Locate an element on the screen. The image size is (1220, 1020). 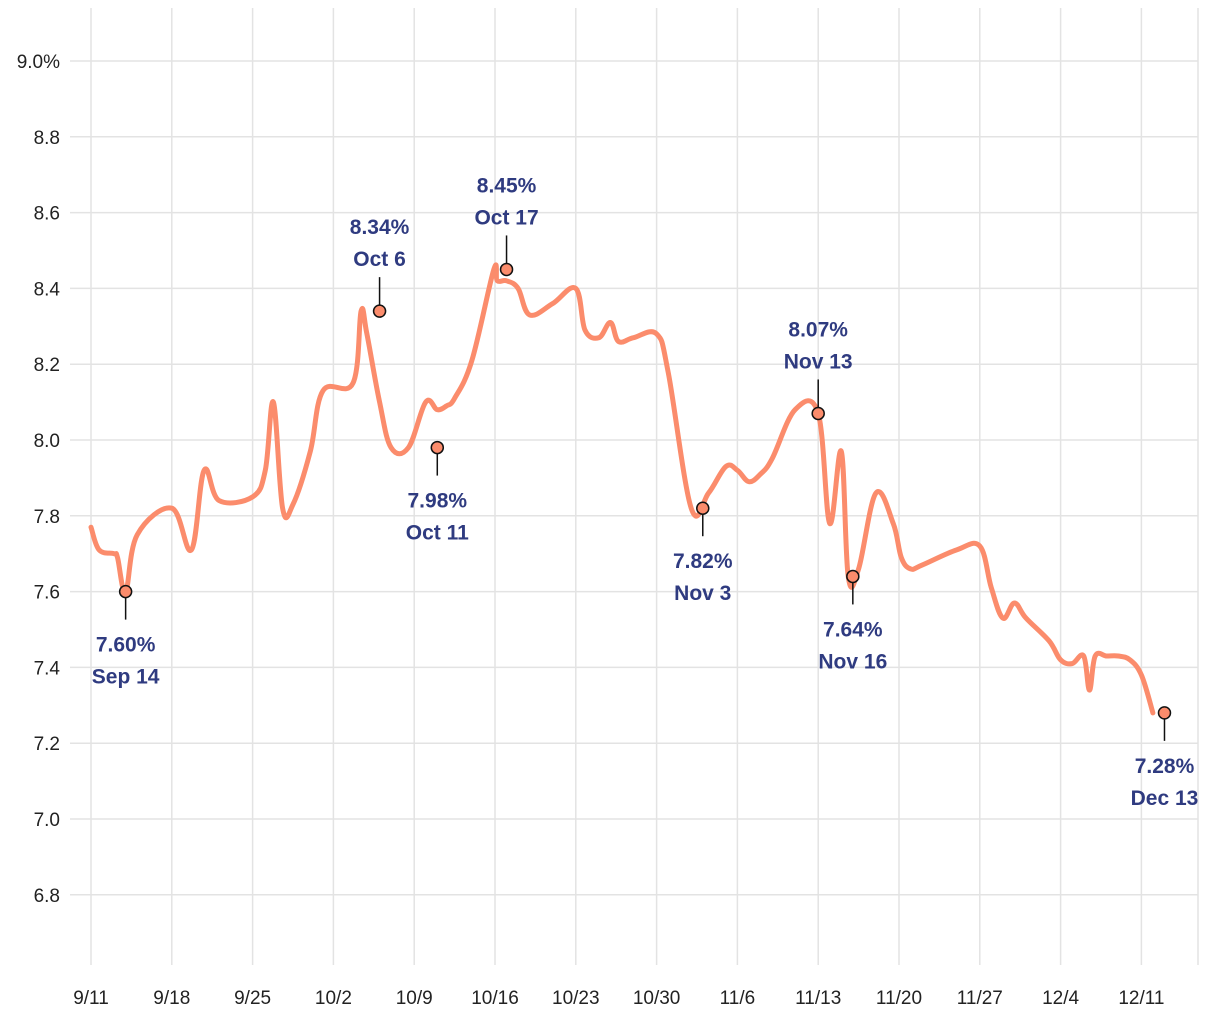
x-tick-label: 11/27 is located at coordinates (980, 998).